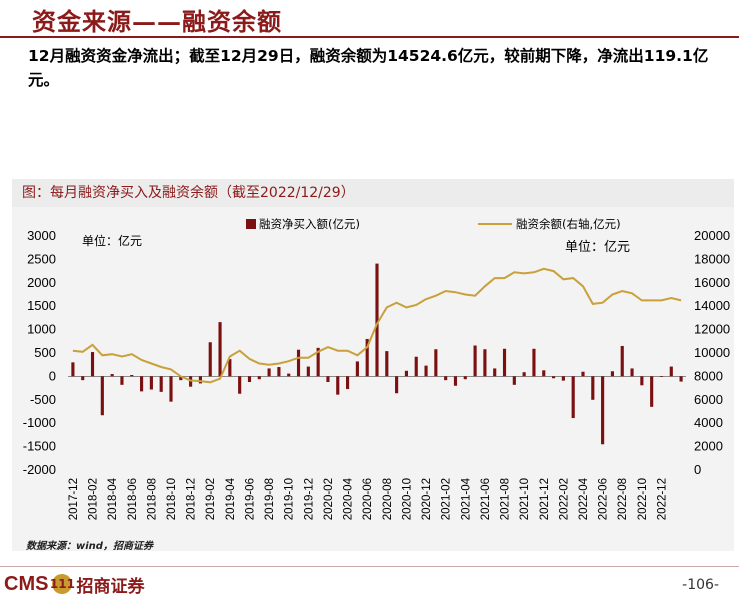 This screenshot has width=739, height=600. Describe the element at coordinates (708, 422) in the screenshot. I see `y-right-tick-label: 4000` at that location.